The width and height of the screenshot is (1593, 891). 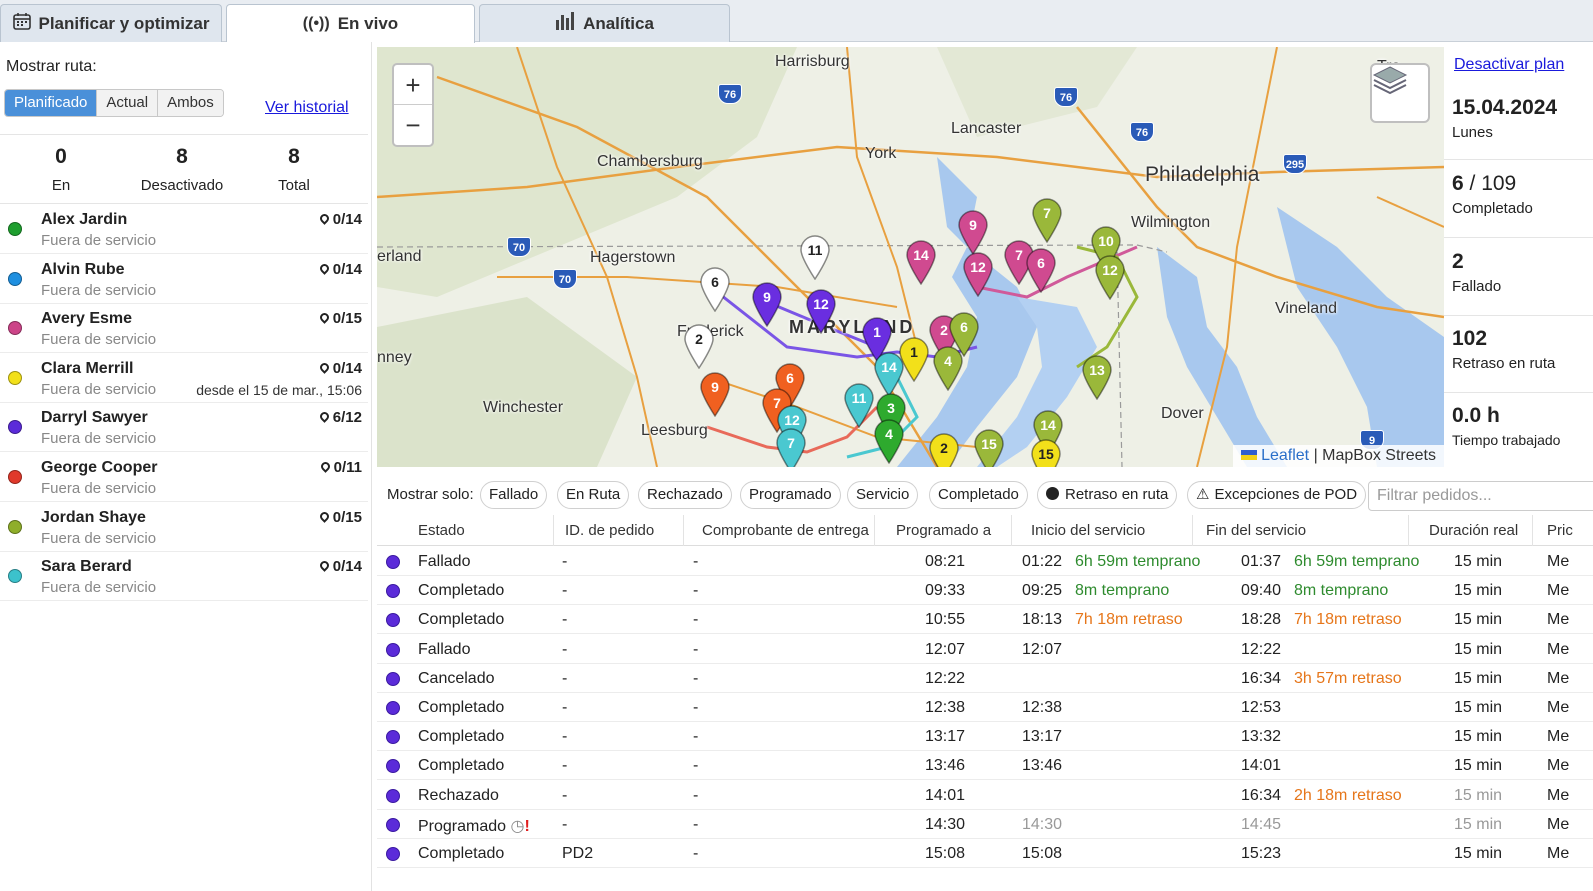 I want to click on order-search-input, so click(x=1480, y=496).